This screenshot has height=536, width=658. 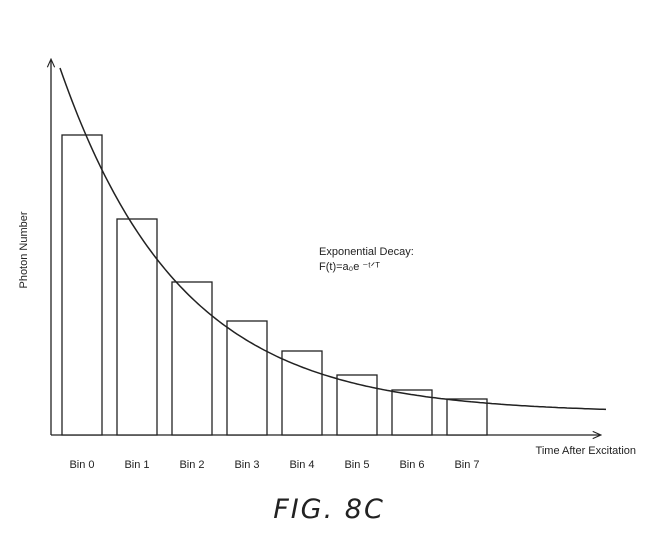 What do you see at coordinates (356, 465) in the screenshot?
I see `x-tick-label-5: Bin 5` at bounding box center [356, 465].